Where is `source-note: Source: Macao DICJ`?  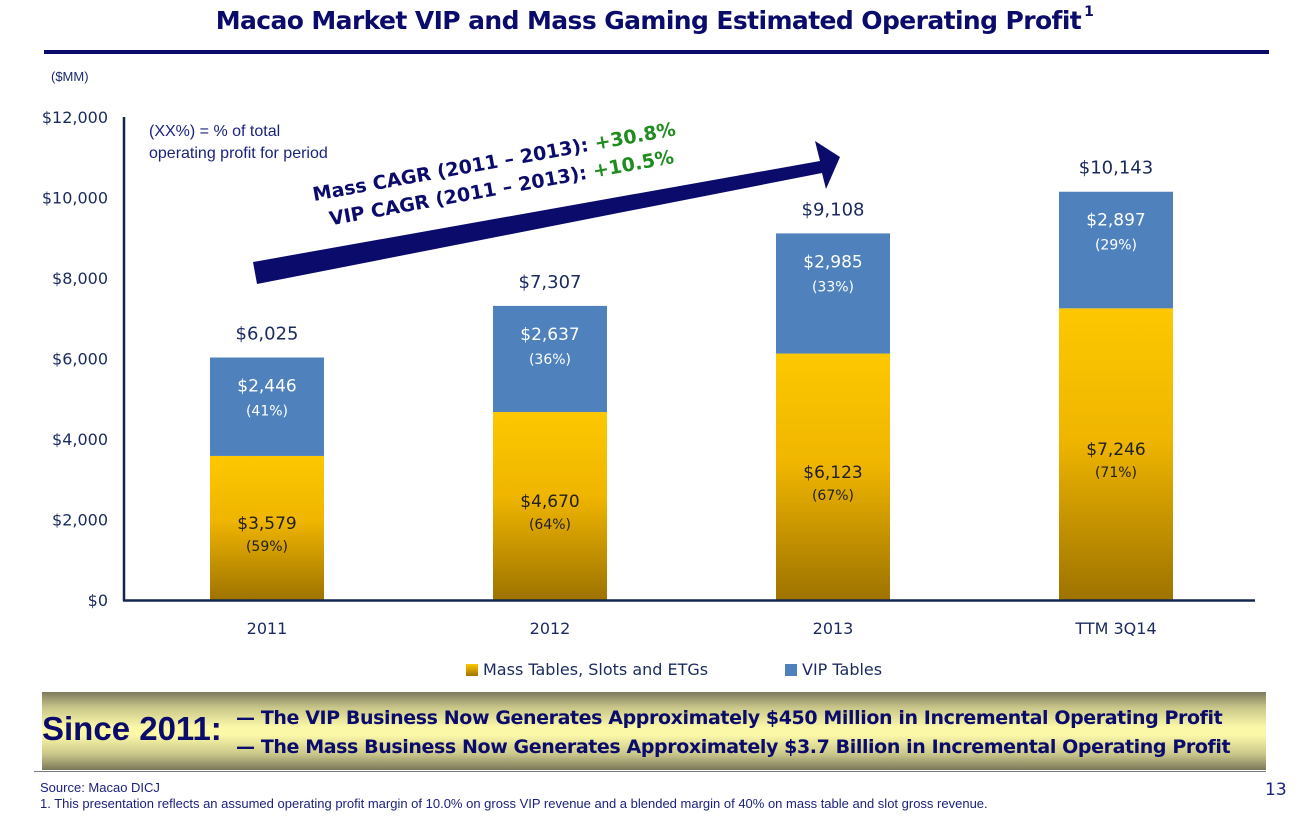
source-note: Source: Macao DICJ is located at coordinates (100, 787).